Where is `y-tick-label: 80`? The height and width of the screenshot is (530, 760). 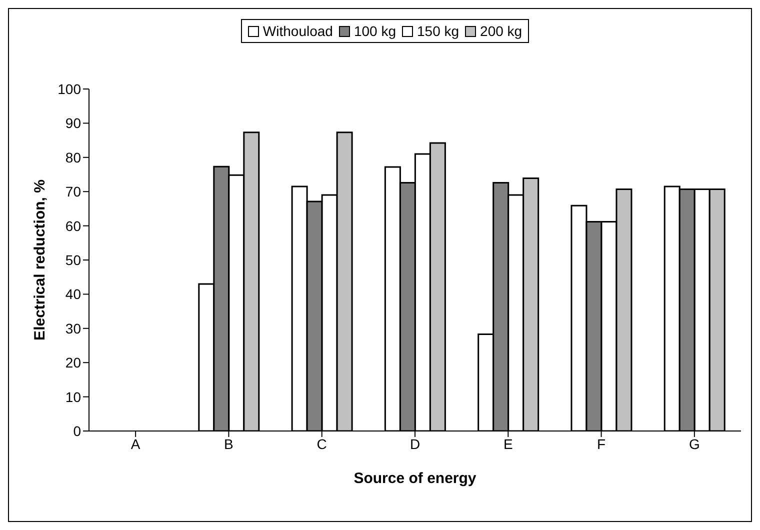
y-tick-label: 80 is located at coordinates (73, 157).